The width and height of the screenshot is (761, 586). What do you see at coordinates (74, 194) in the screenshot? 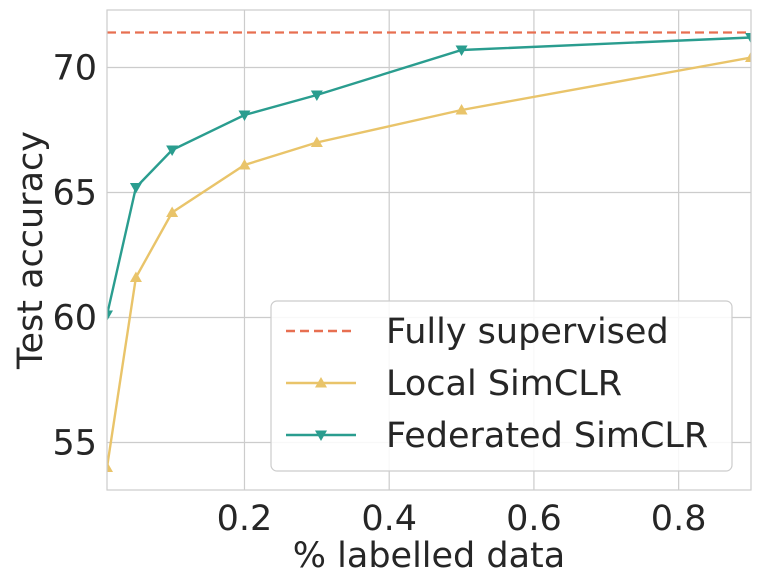
I see `y-tick-label: 65` at bounding box center [74, 194].